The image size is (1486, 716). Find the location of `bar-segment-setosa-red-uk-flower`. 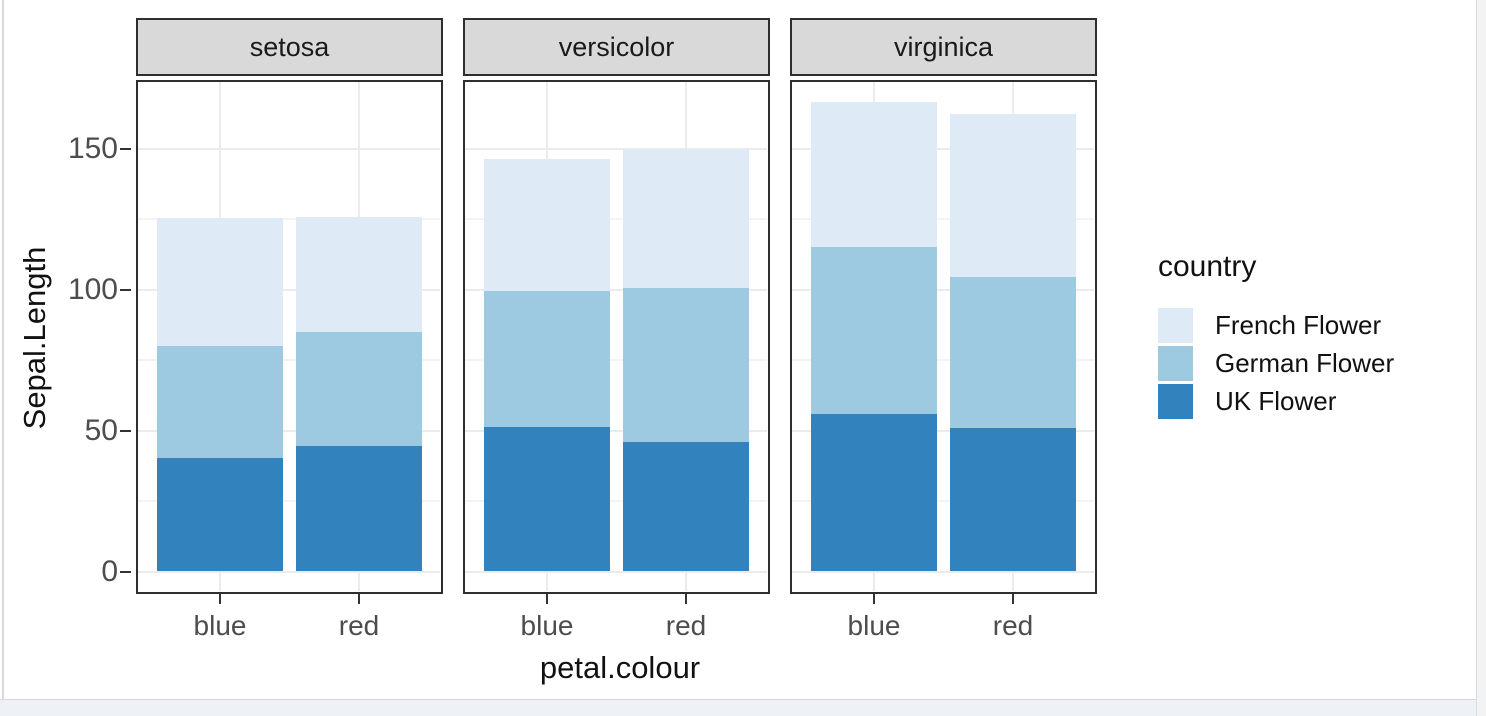

bar-segment-setosa-red-uk-flower is located at coordinates (358, 509).